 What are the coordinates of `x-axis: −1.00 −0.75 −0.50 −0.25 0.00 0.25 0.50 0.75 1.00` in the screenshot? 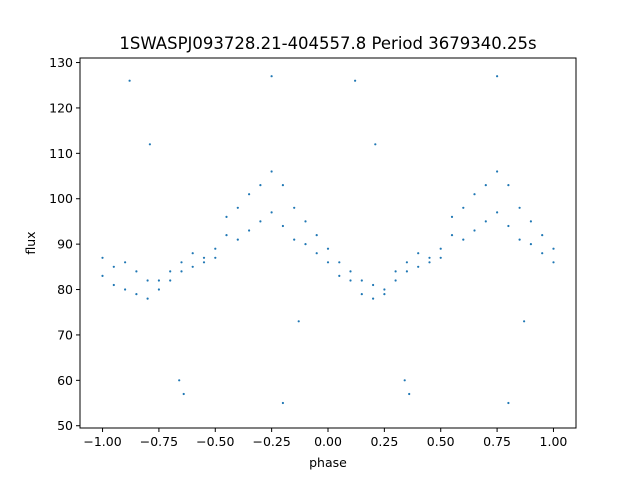 It's located at (325, 438).